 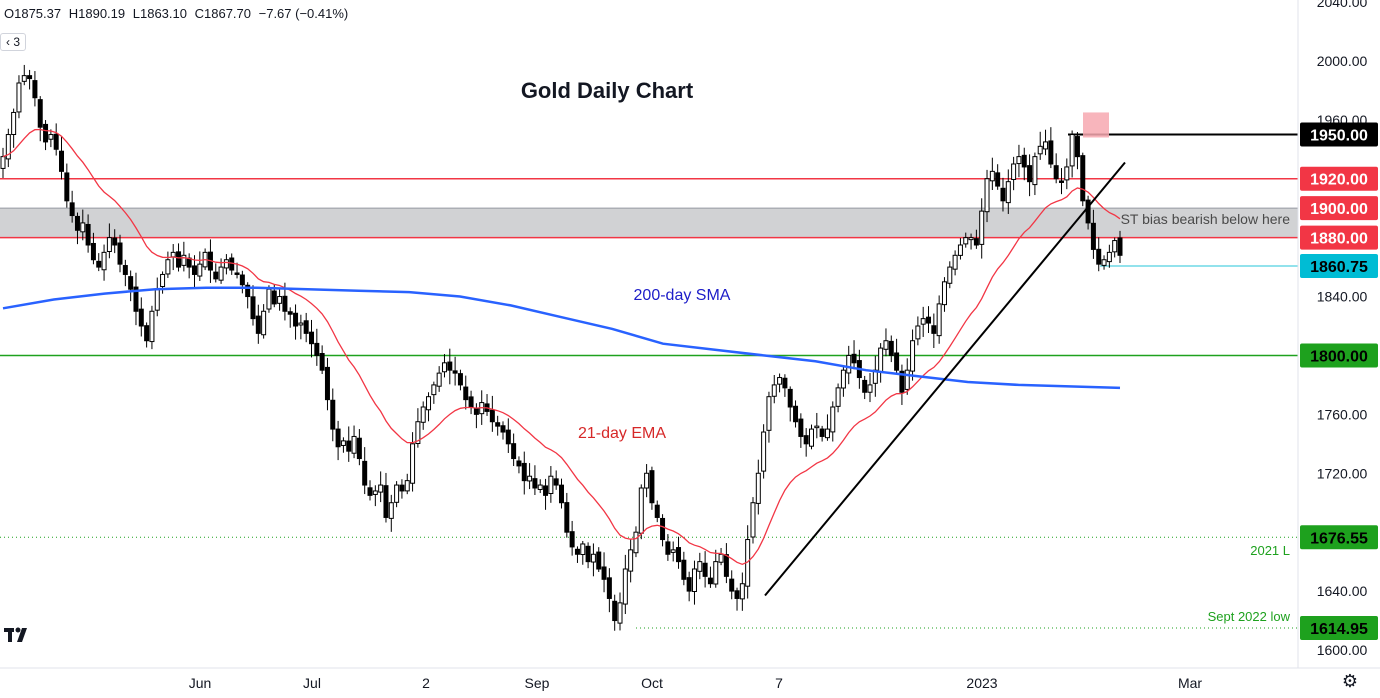 I want to click on low-2021-label: 2021 L, so click(x=1270, y=550).